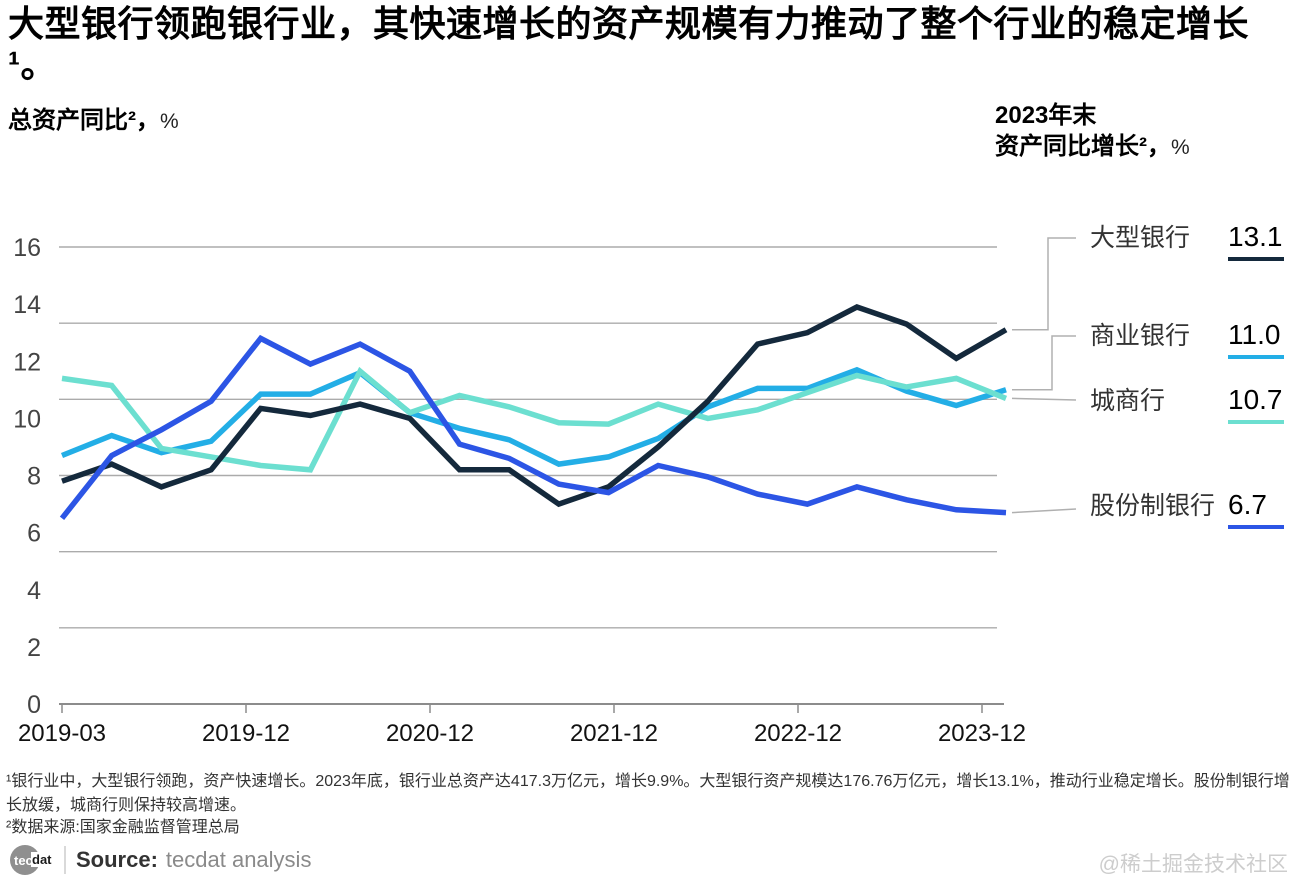 This screenshot has height=882, width=1294. What do you see at coordinates (238, 859) in the screenshot?
I see `source-value: tecdat analysis` at bounding box center [238, 859].